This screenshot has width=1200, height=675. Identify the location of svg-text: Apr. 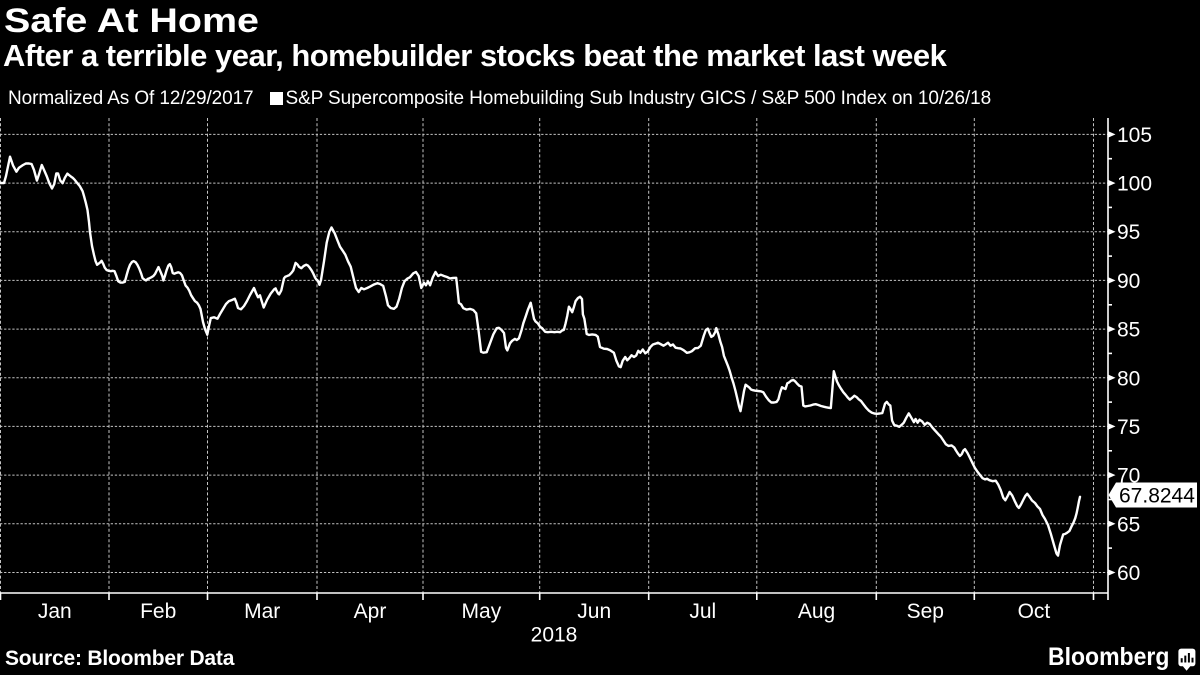
(370, 611).